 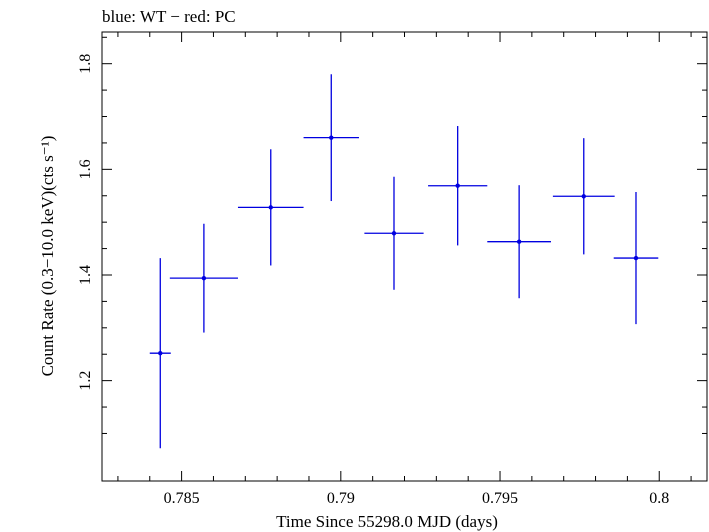 I want to click on x-tick-label: 0.795, so click(x=500, y=498).